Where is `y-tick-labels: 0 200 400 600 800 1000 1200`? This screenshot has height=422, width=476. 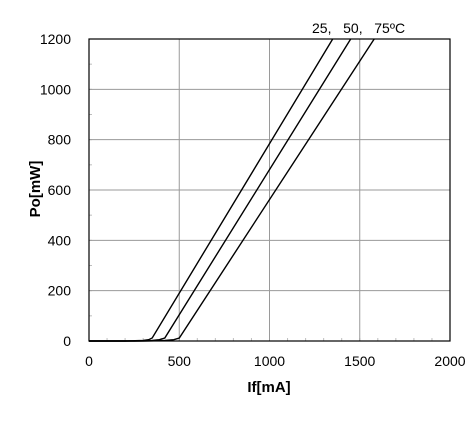
y-tick-labels: 0 200 400 600 800 1000 1200 is located at coordinates (55, 190).